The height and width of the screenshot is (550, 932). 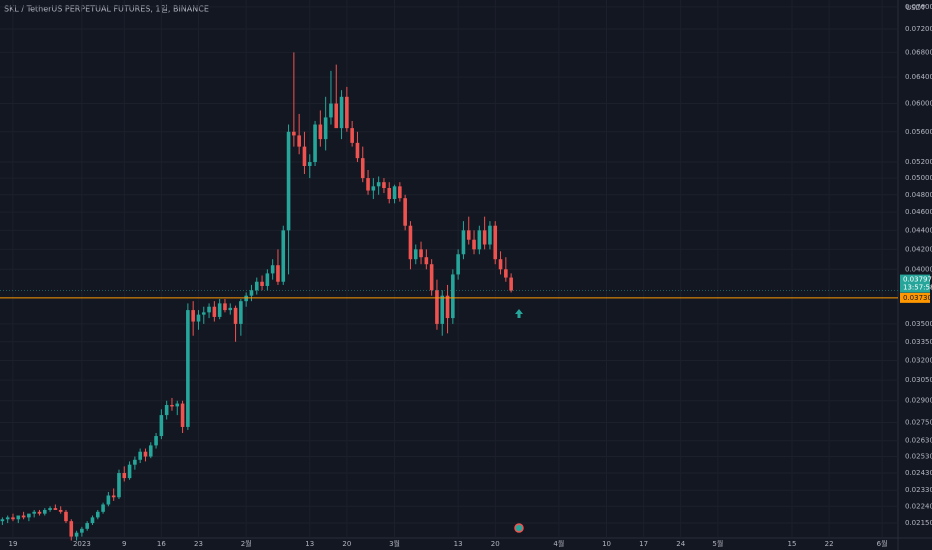 I want to click on x-tick-label: 4월, so click(x=558, y=543).